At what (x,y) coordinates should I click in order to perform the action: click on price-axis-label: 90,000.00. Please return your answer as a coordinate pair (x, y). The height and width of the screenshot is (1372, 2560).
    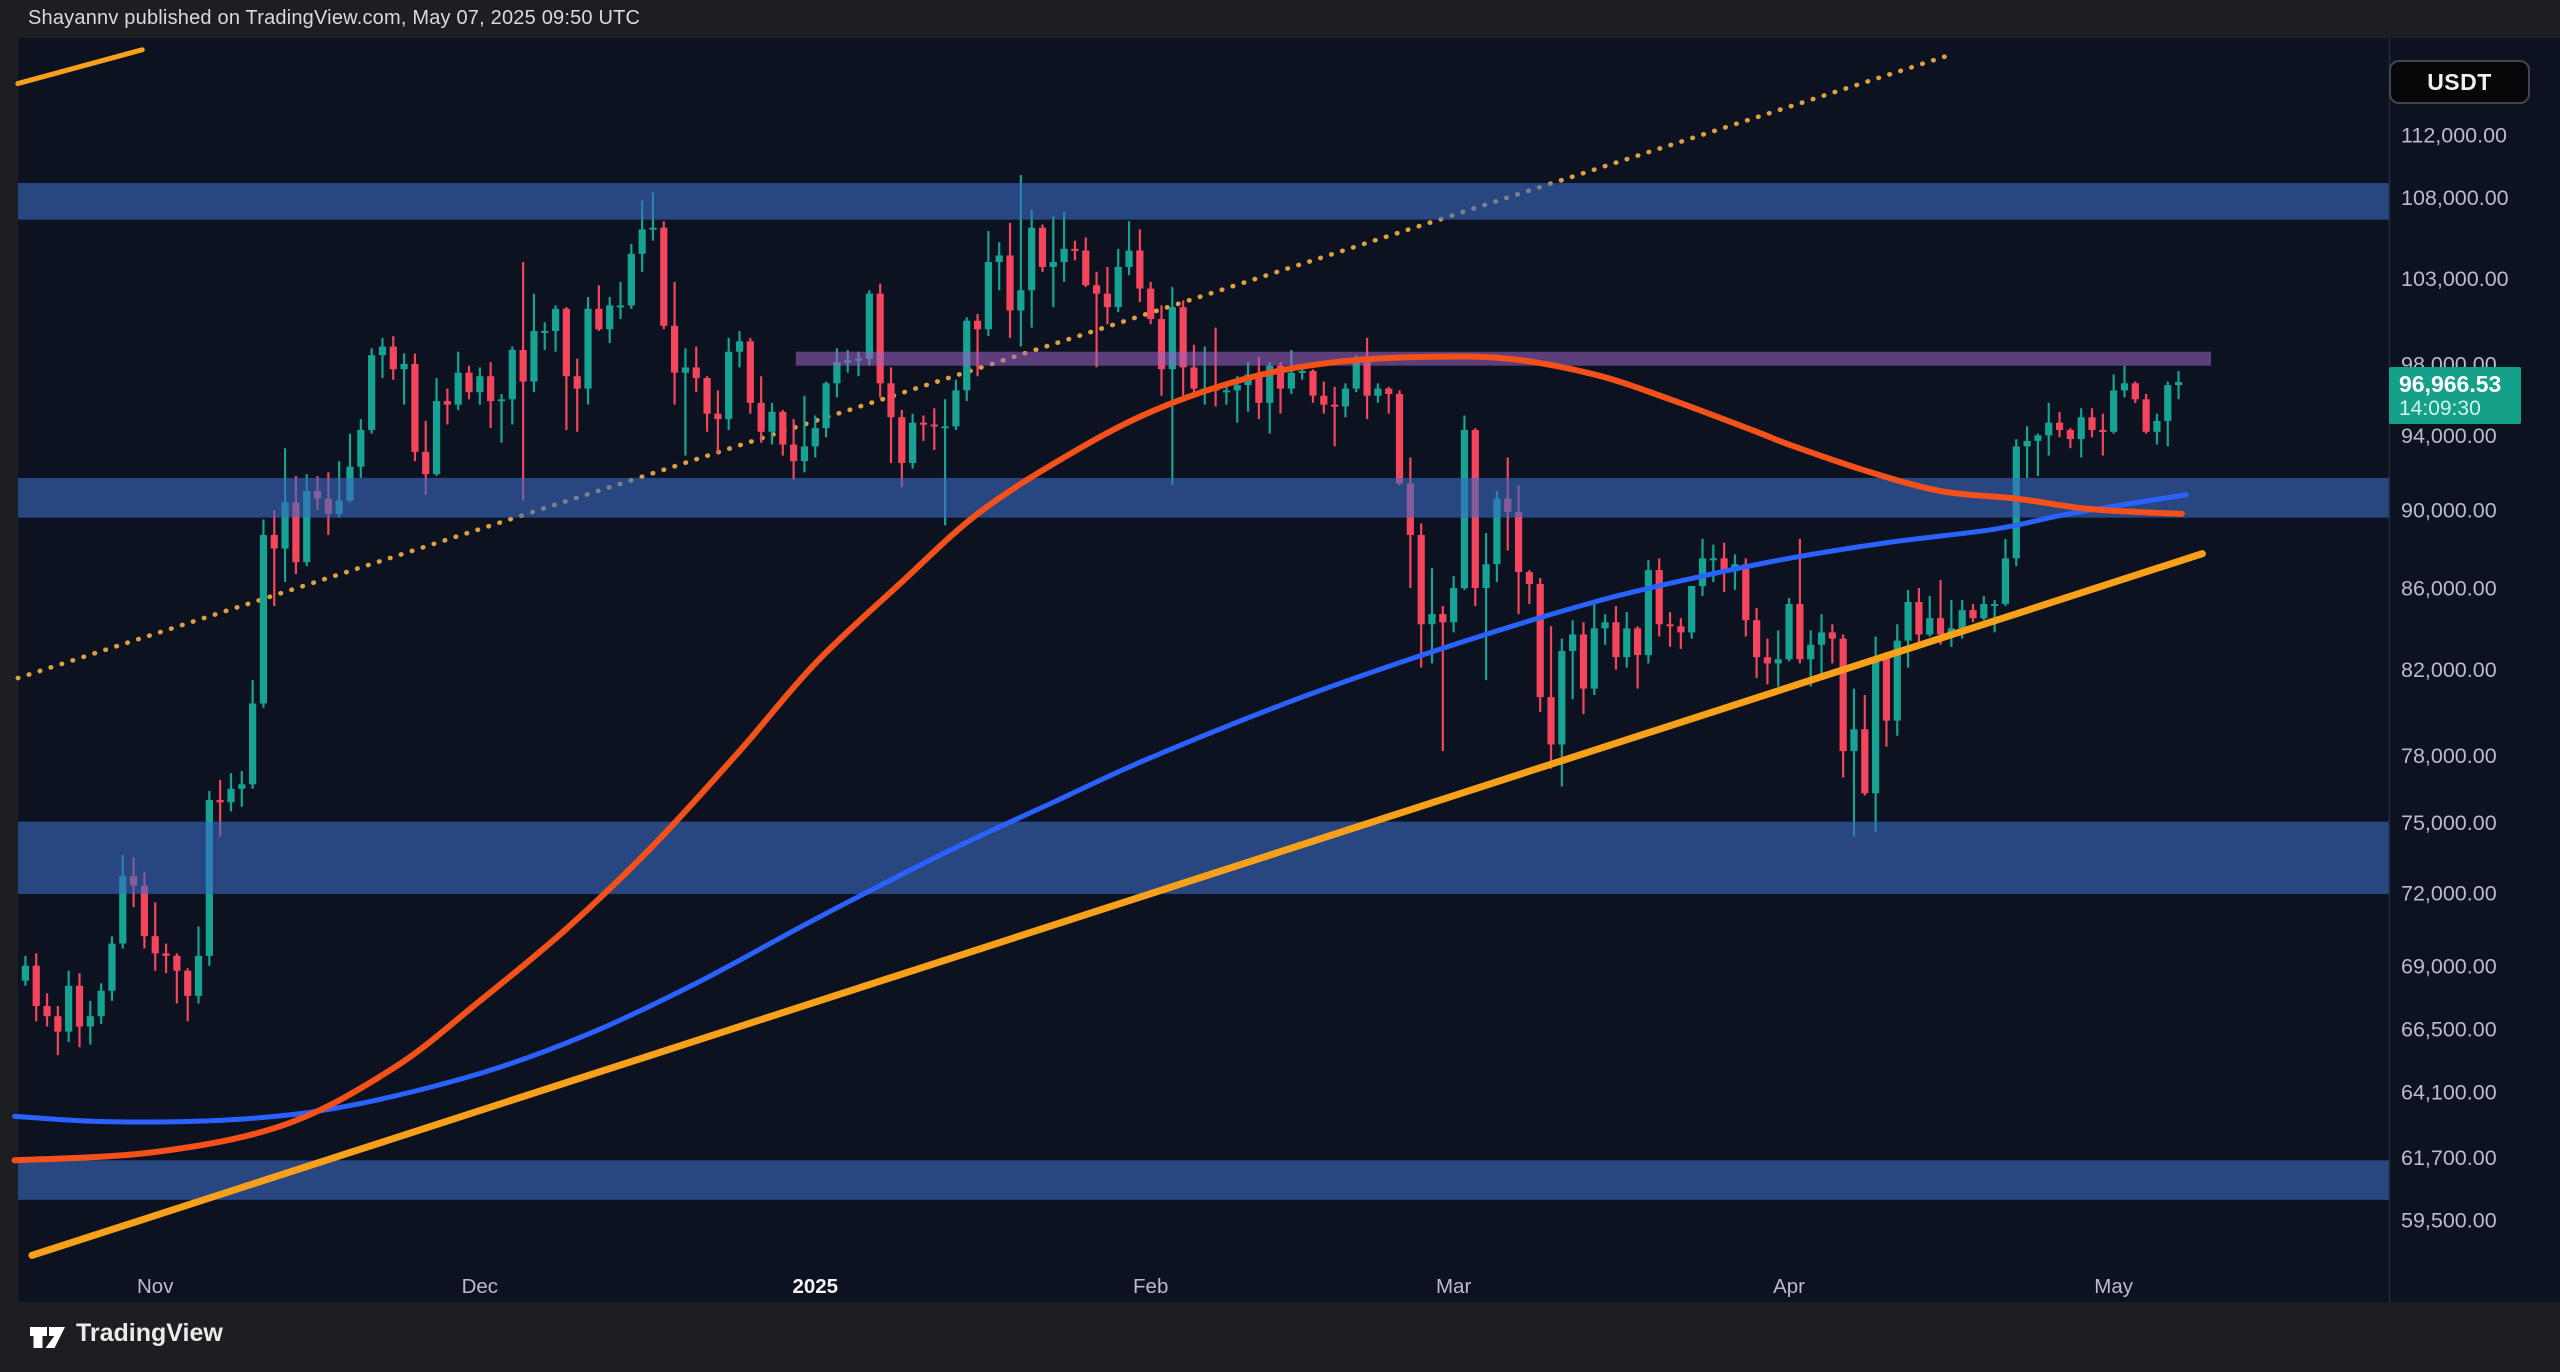
    Looking at the image, I should click on (2449, 511).